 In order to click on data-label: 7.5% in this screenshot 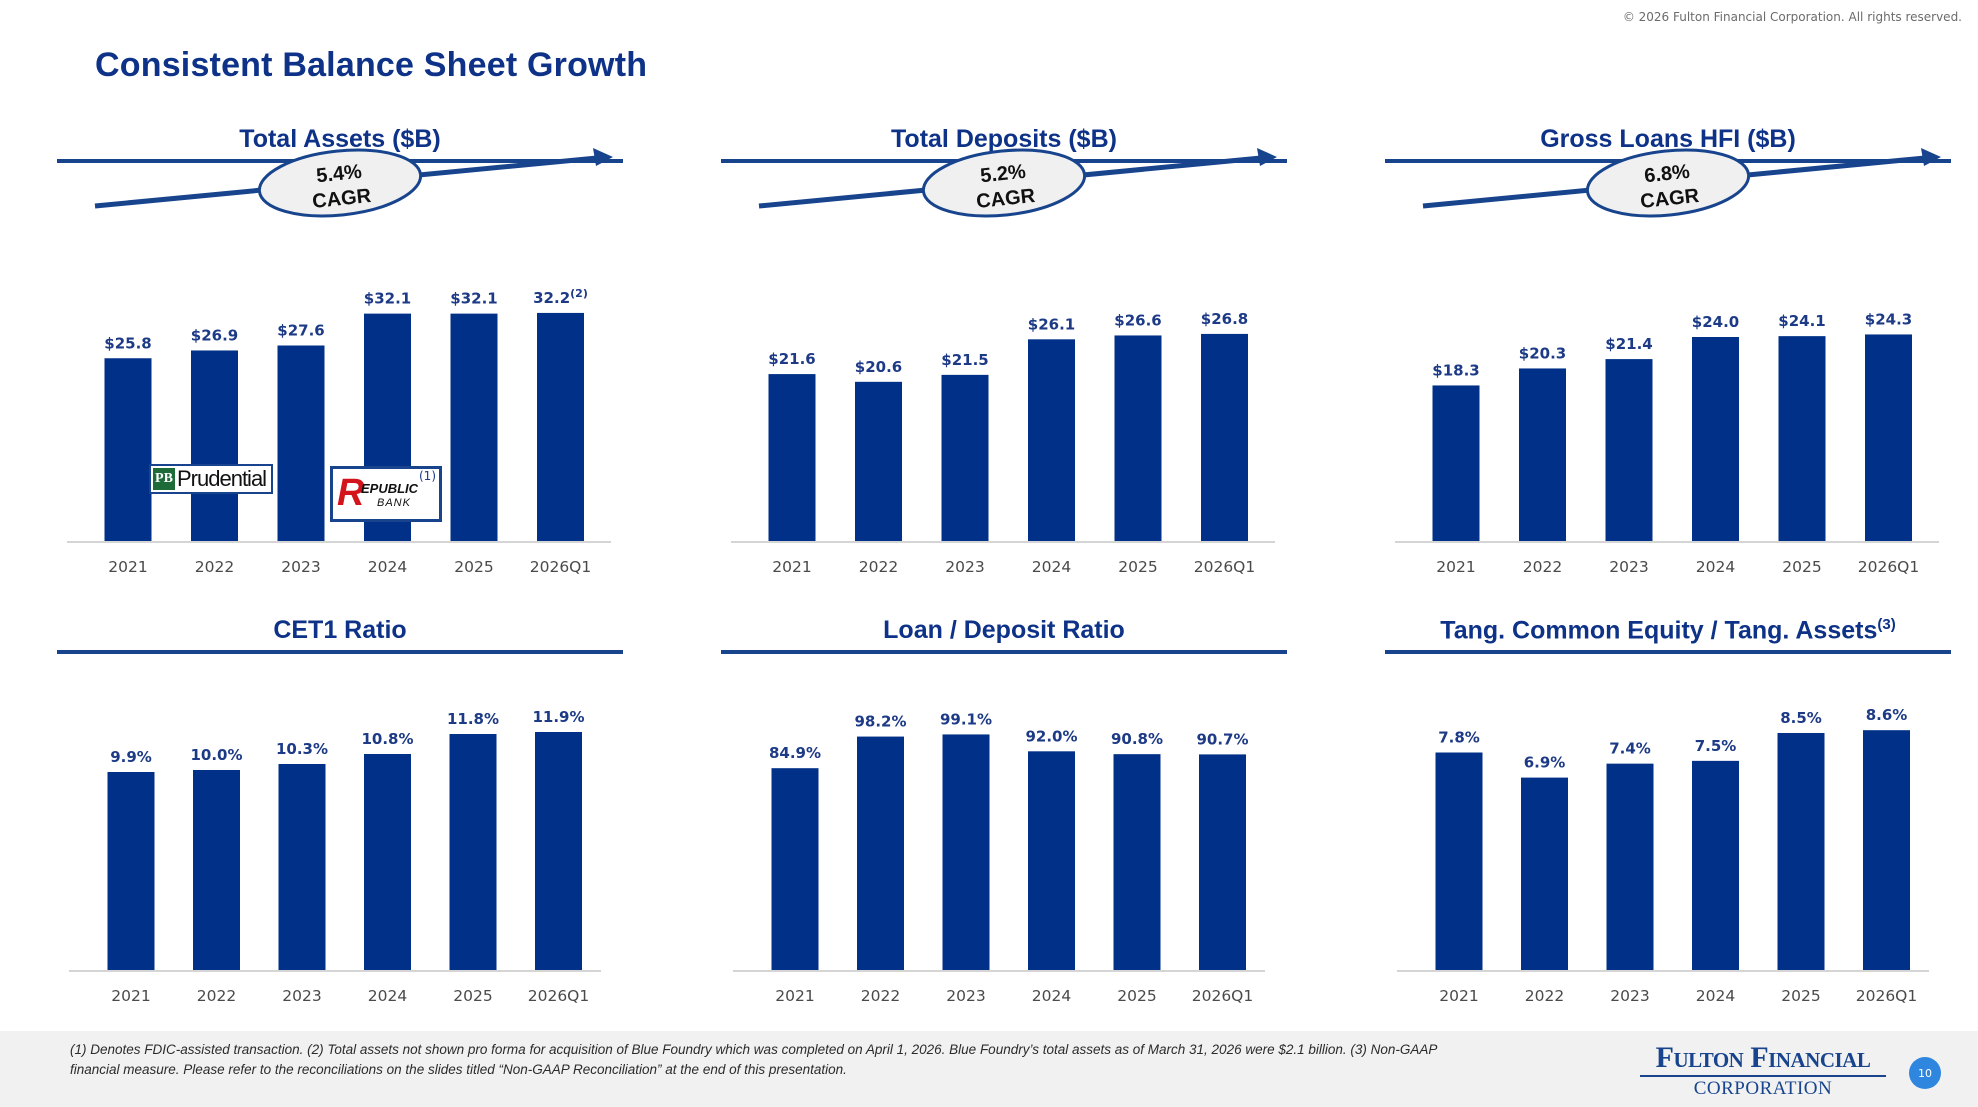, I will do `click(1716, 746)`.